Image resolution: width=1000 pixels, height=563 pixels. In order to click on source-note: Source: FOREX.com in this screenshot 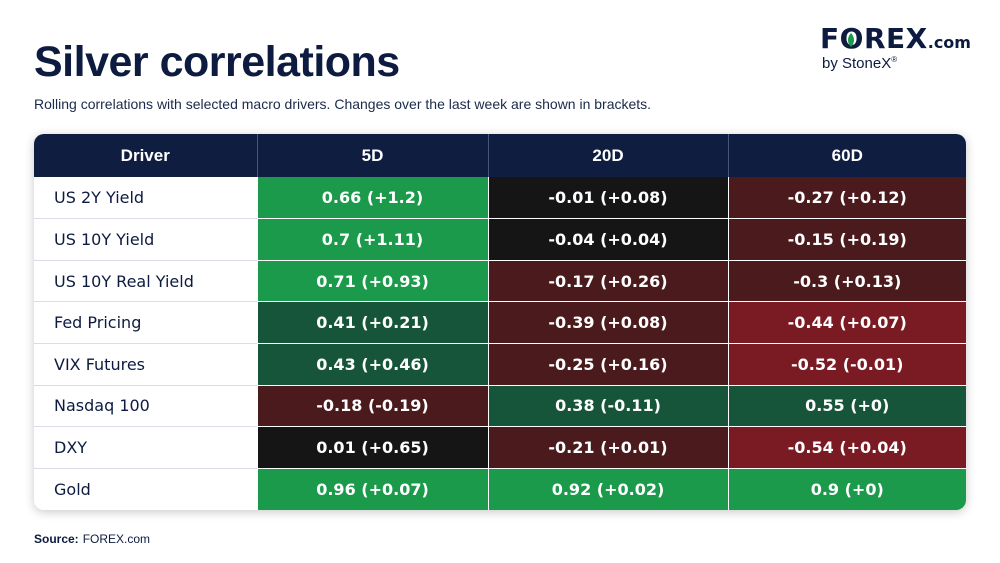, I will do `click(92, 539)`.